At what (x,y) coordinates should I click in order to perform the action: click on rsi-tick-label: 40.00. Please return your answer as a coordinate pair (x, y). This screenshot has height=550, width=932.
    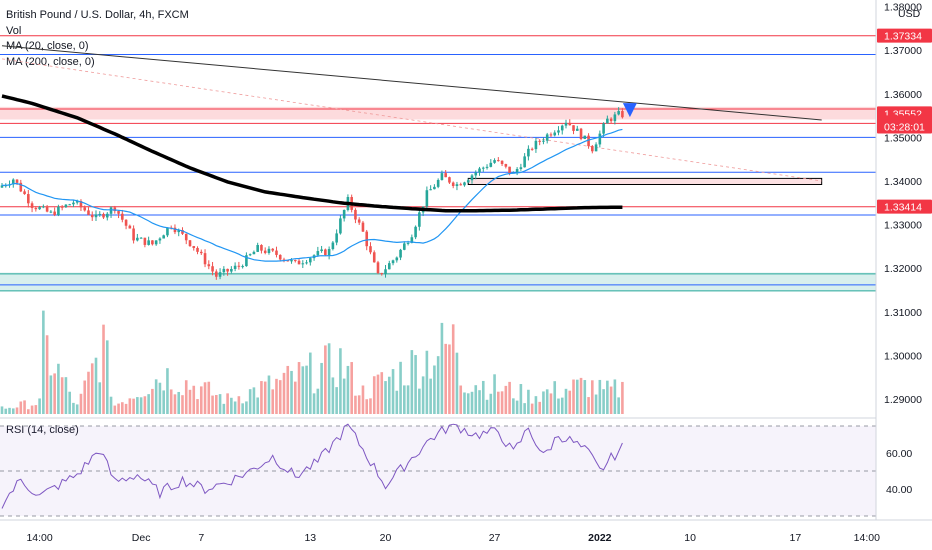
    Looking at the image, I should click on (899, 490).